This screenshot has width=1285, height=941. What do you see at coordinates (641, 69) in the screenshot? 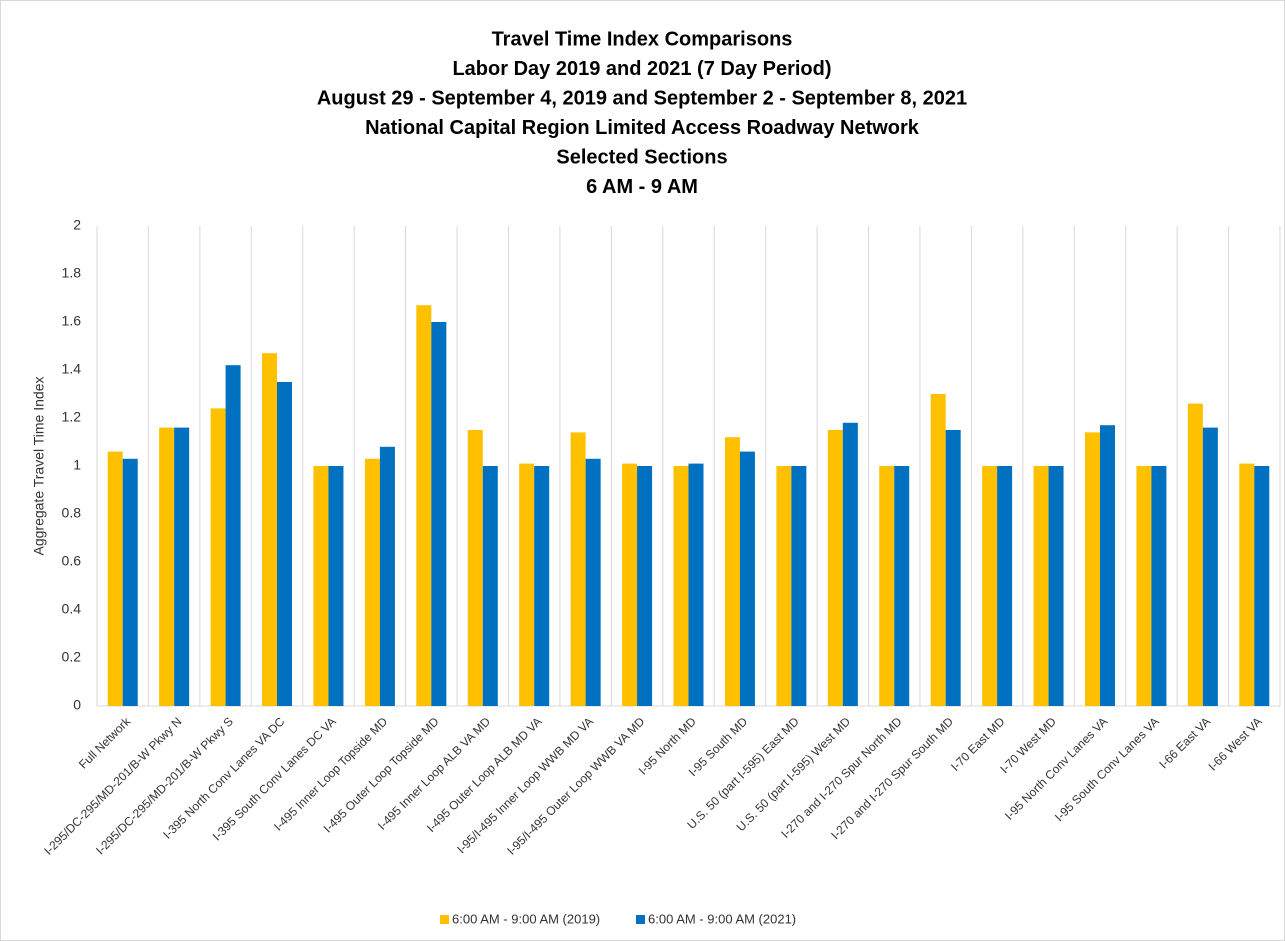
I see `chart-title: Labor Day 2019 and 2021 (7 Day Period)` at bounding box center [641, 69].